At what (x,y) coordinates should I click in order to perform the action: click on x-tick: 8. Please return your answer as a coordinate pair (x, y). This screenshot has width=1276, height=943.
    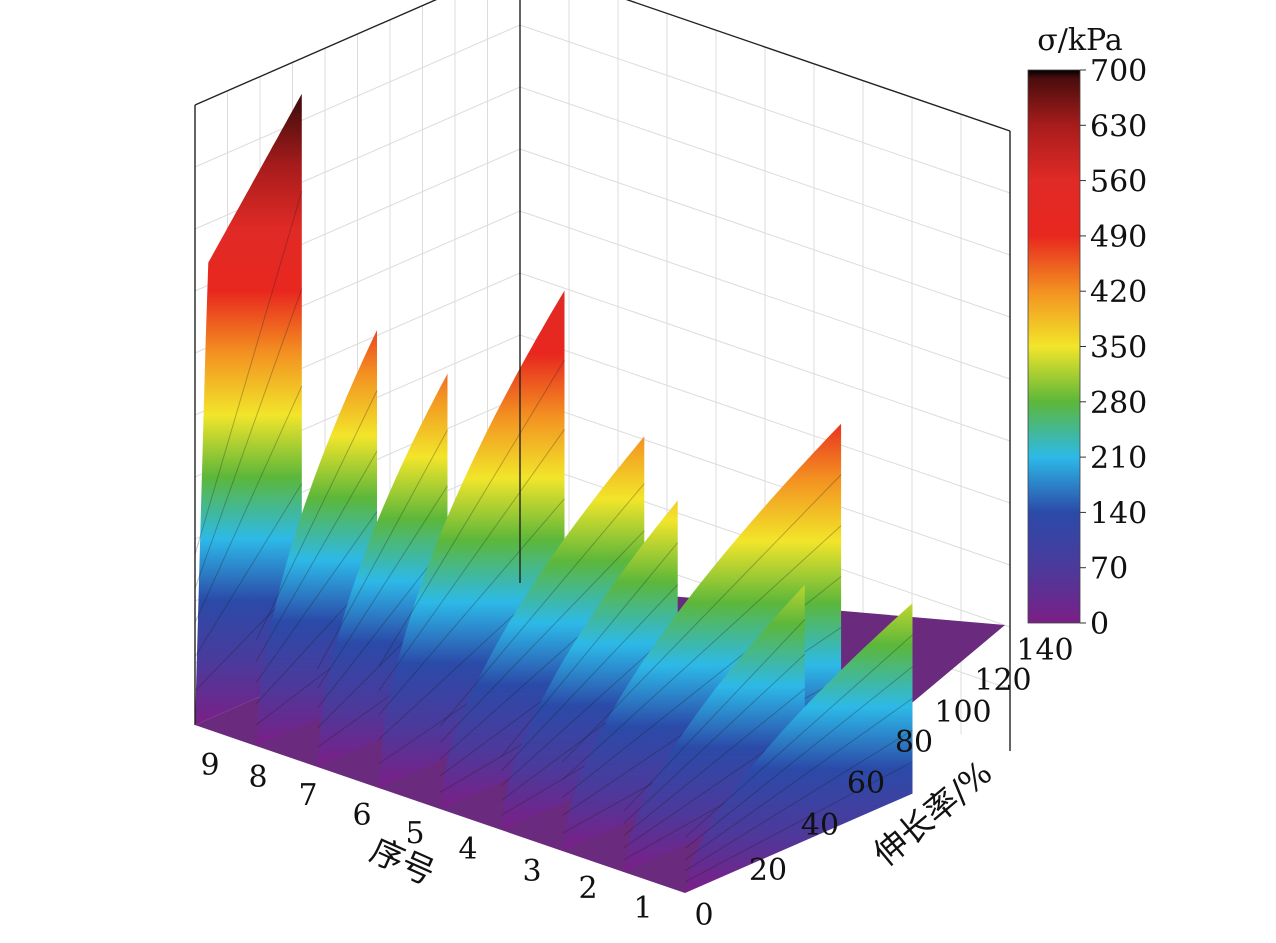
    Looking at the image, I should click on (257, 777).